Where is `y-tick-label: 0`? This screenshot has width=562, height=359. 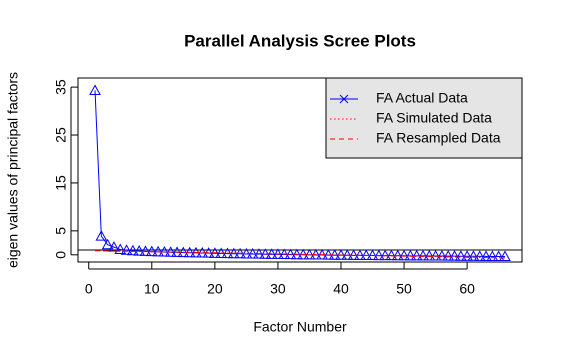 y-tick-label: 0 is located at coordinates (61, 255).